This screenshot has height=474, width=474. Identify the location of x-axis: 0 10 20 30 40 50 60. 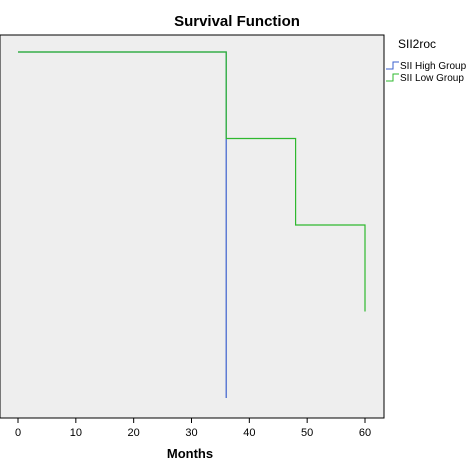
(193, 428).